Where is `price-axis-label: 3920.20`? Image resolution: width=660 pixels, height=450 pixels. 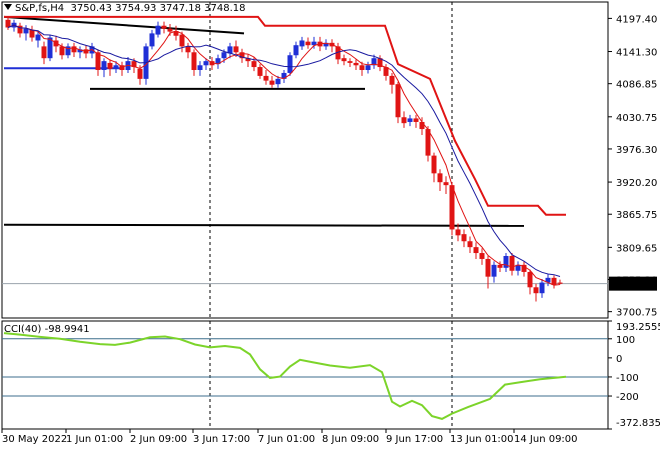 price-axis-label: 3920.20 is located at coordinates (636, 183).